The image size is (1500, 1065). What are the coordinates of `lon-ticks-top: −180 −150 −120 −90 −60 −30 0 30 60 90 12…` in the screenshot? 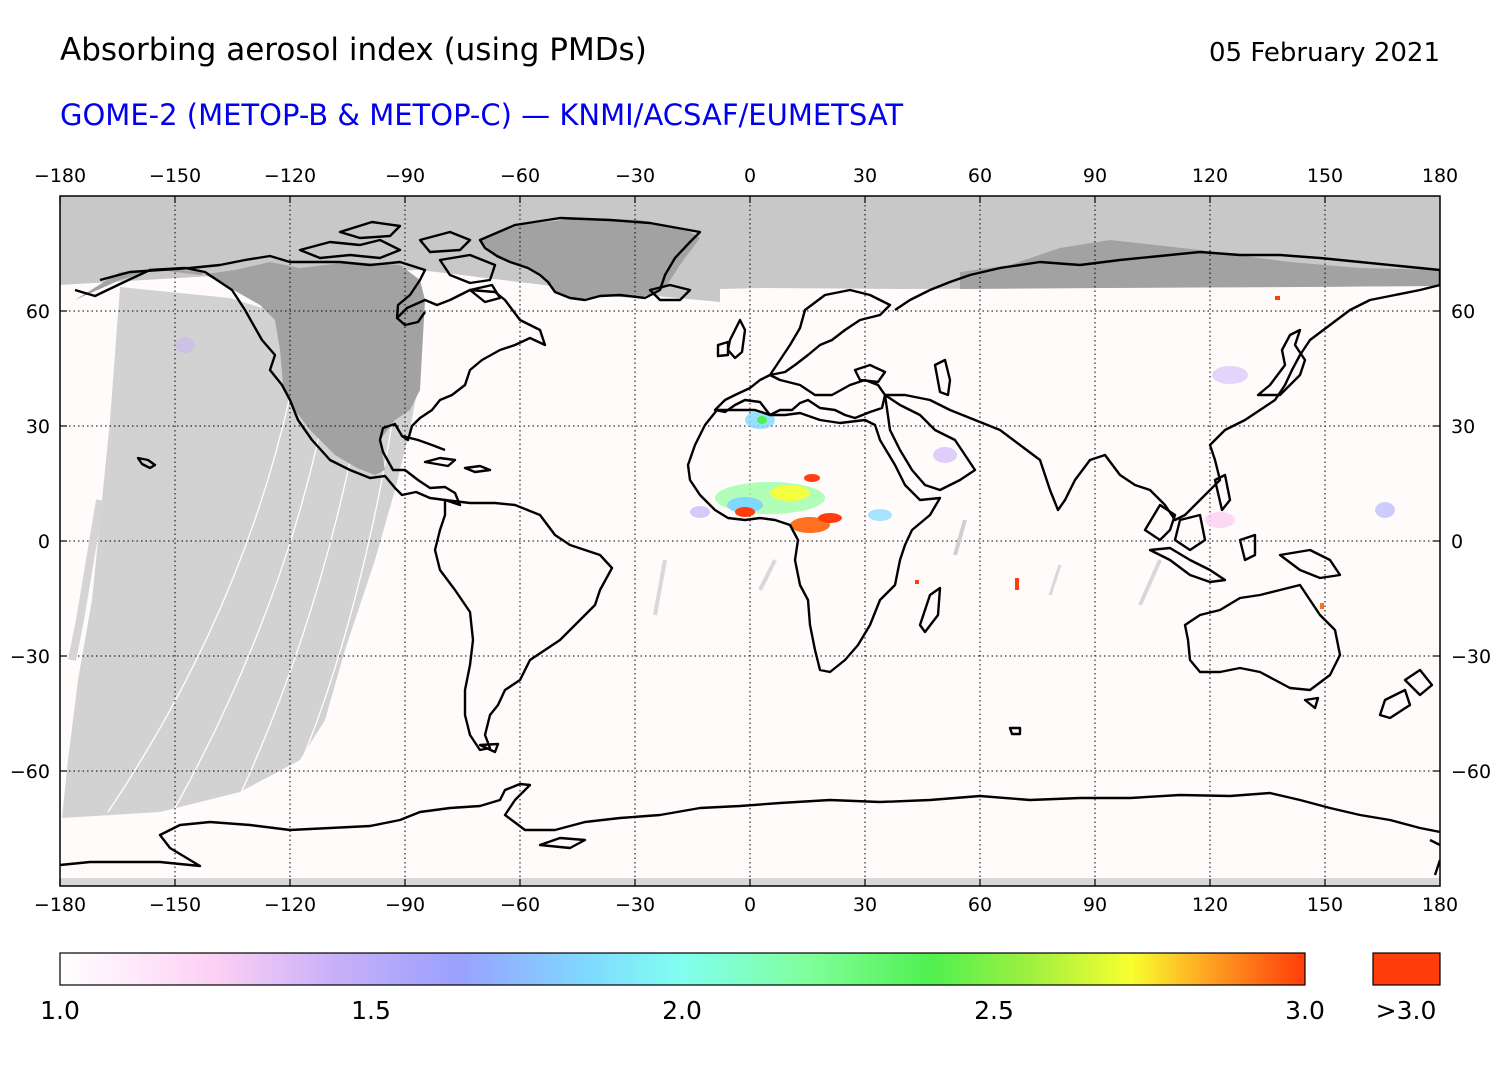 It's located at (746, 176).